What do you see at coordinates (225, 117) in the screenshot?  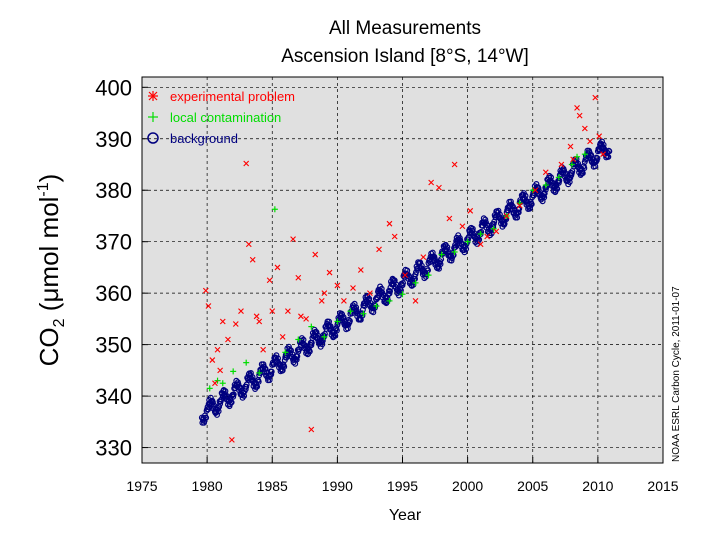 I see `legend-label: local contamination` at bounding box center [225, 117].